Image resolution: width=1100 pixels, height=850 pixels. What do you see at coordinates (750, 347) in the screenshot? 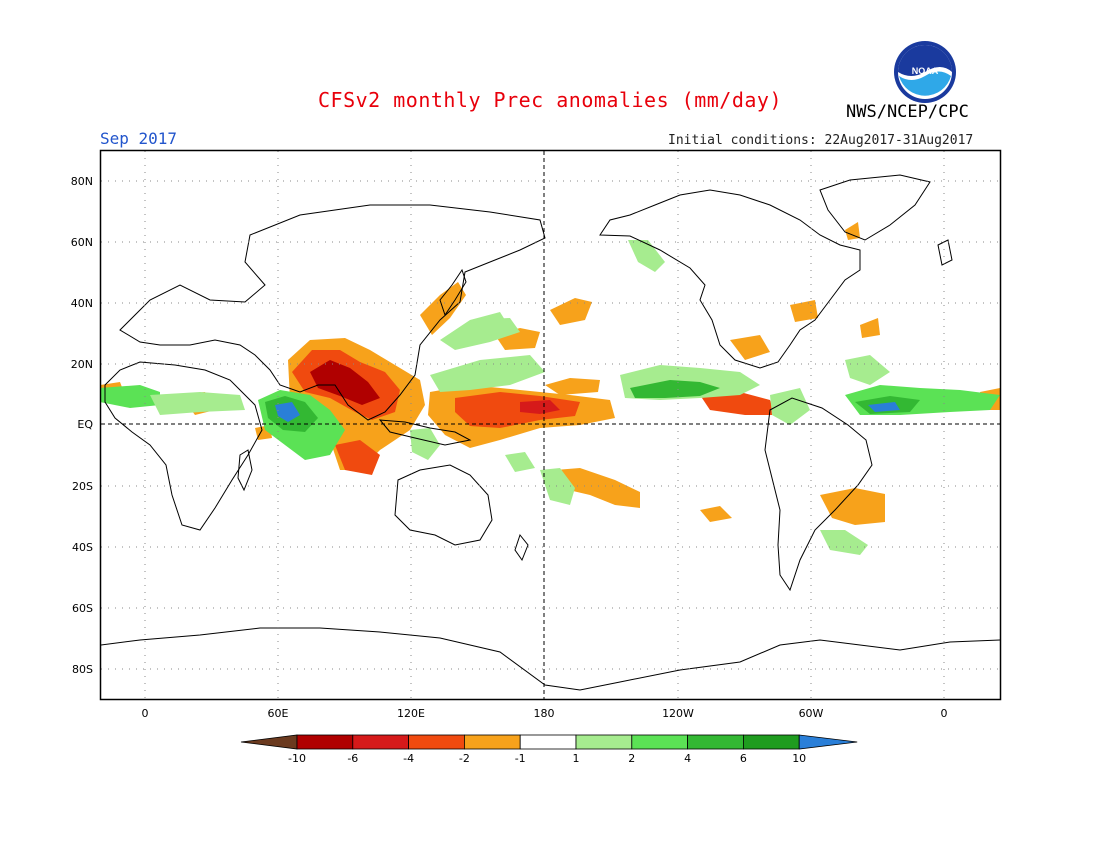
I see `dry-anomaly-gulf-mexico` at bounding box center [750, 347].